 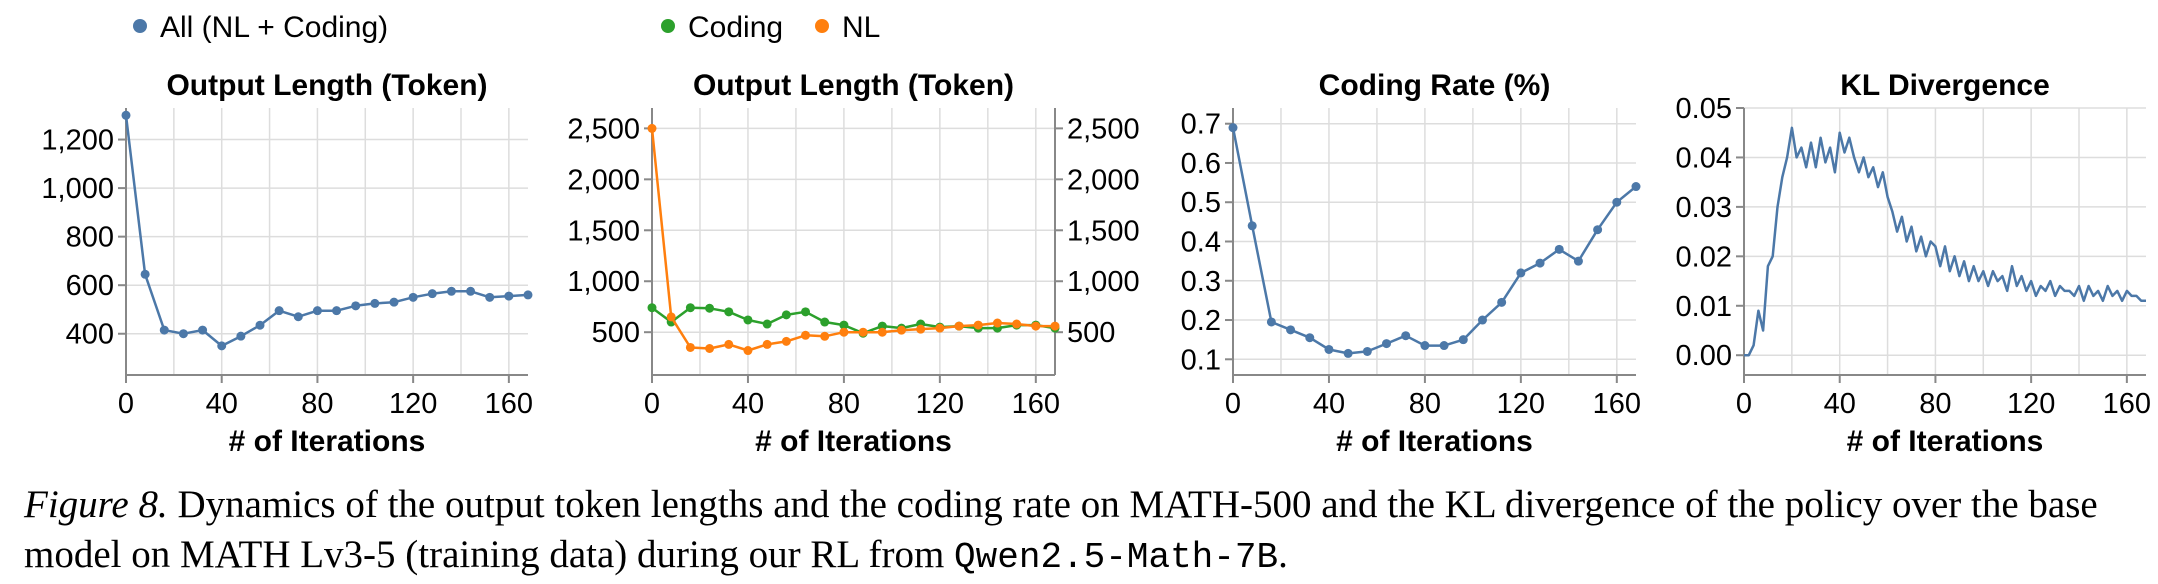 What do you see at coordinates (603, 231) in the screenshot?
I see `y-tick-label: 1,500` at bounding box center [603, 231].